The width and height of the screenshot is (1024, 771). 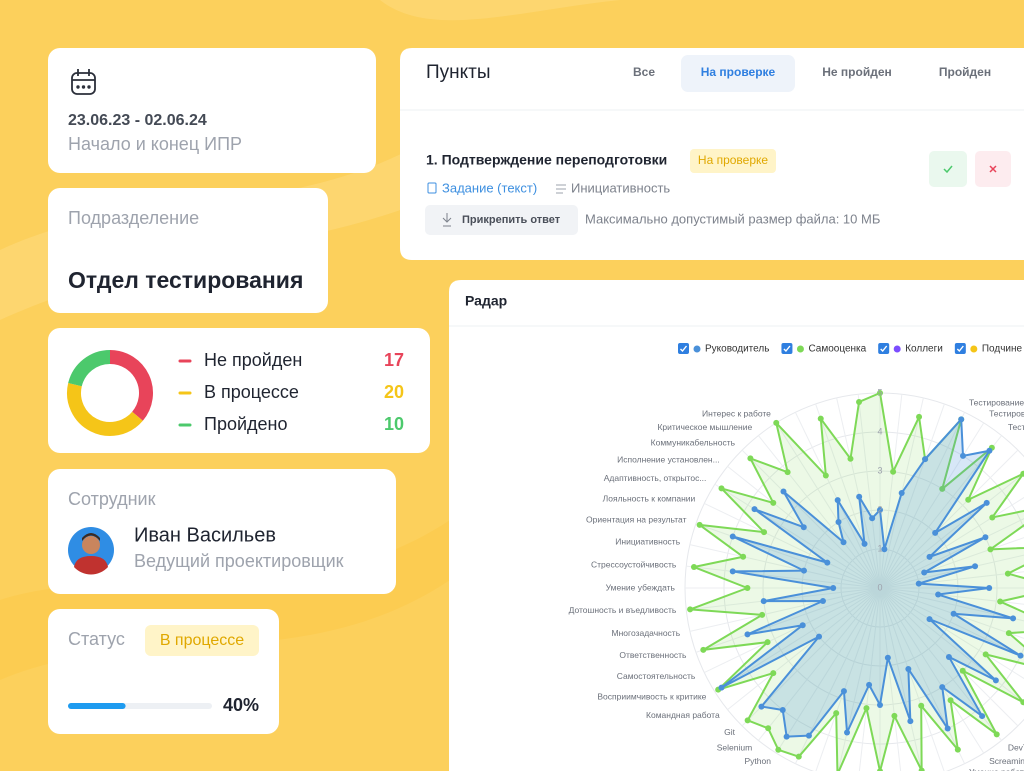 What do you see at coordinates (704, 427) in the screenshot?
I see `axis-label: Критическое мышление` at bounding box center [704, 427].